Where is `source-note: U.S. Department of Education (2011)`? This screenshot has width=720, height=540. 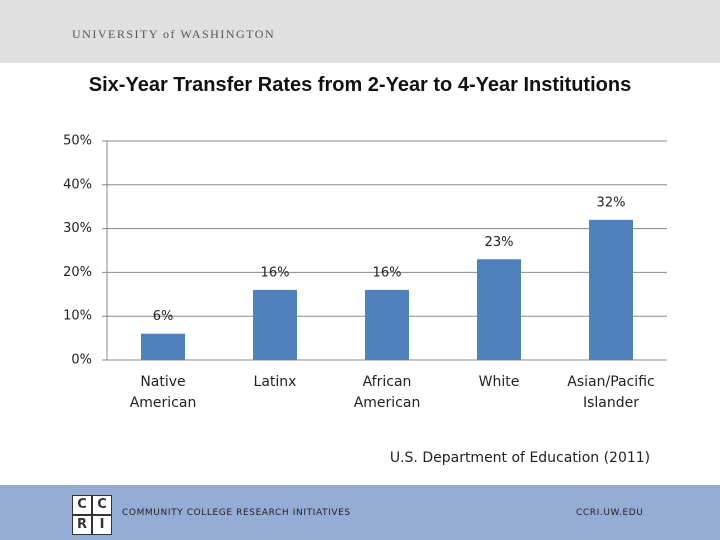
source-note: U.S. Department of Education (2011) is located at coordinates (520, 458).